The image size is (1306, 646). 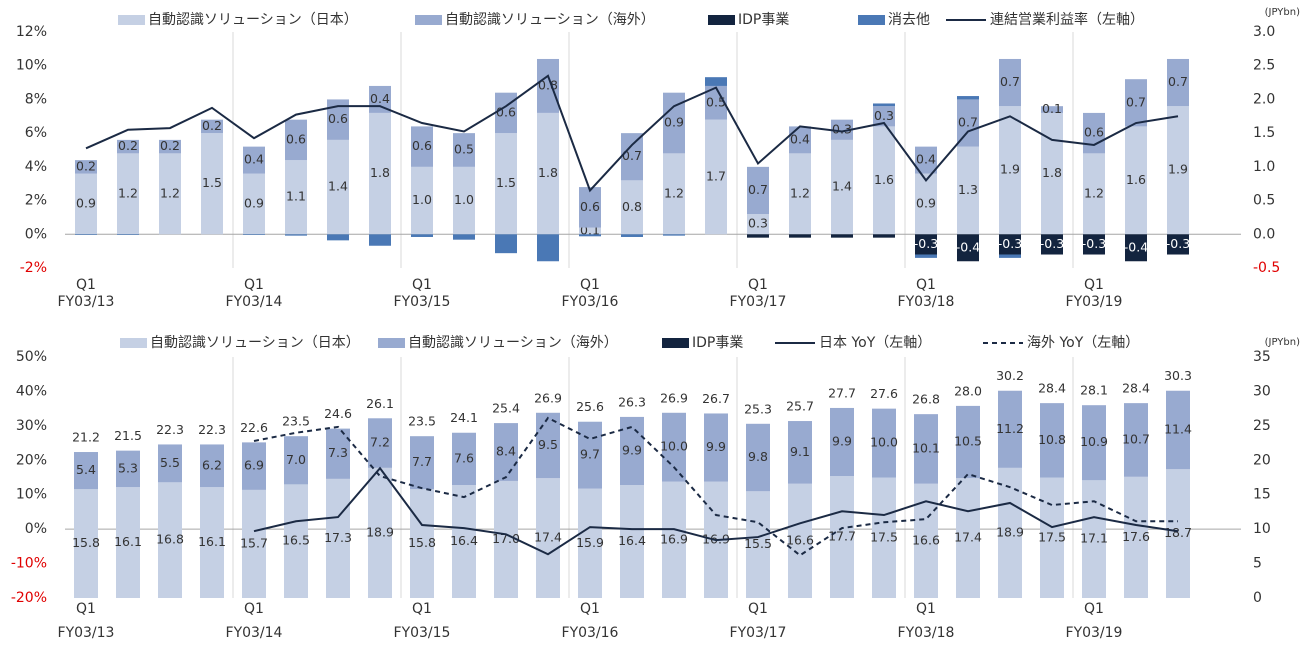 I want to click on data-label: 11.4, so click(x=1178, y=428).